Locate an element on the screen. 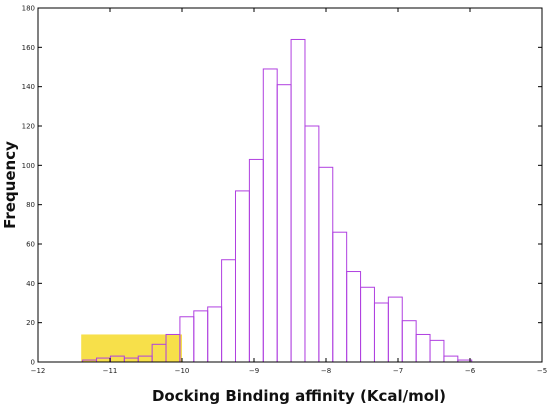 Image resolution: width=550 pixels, height=407 pixels. y-tick-label: 100 is located at coordinates (28, 166).